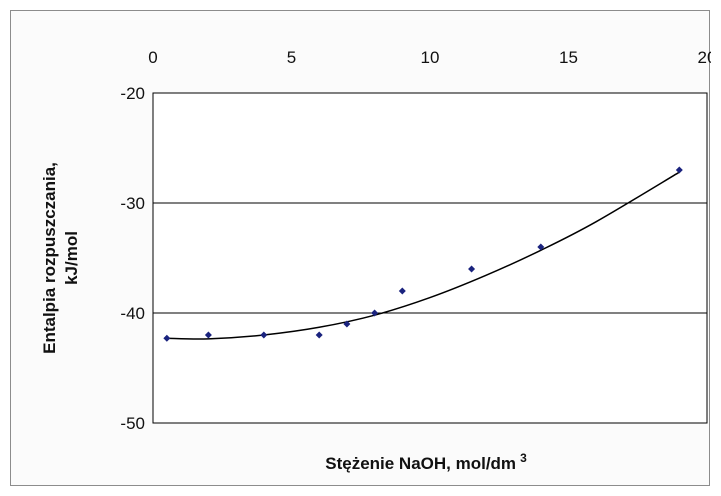  Describe the element at coordinates (291, 57) in the screenshot. I see `x-tick-label: 5` at that location.